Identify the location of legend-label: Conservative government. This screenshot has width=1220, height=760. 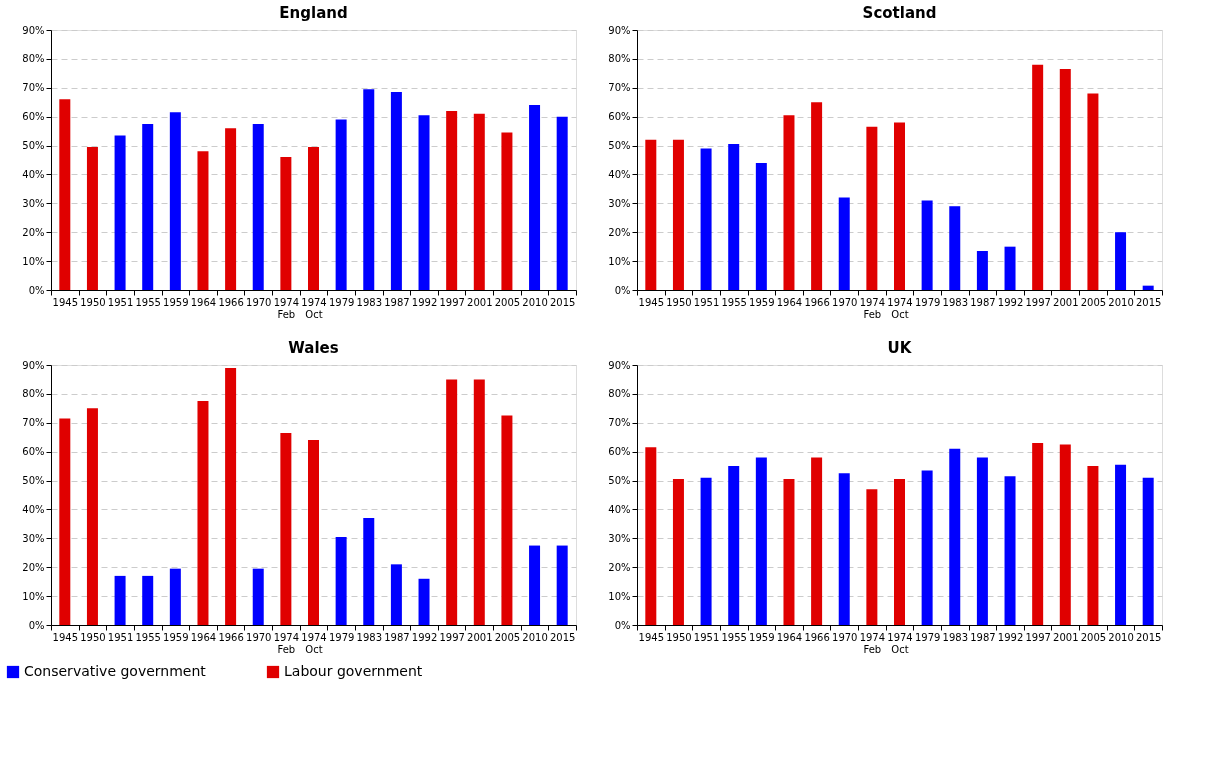
(115, 671).